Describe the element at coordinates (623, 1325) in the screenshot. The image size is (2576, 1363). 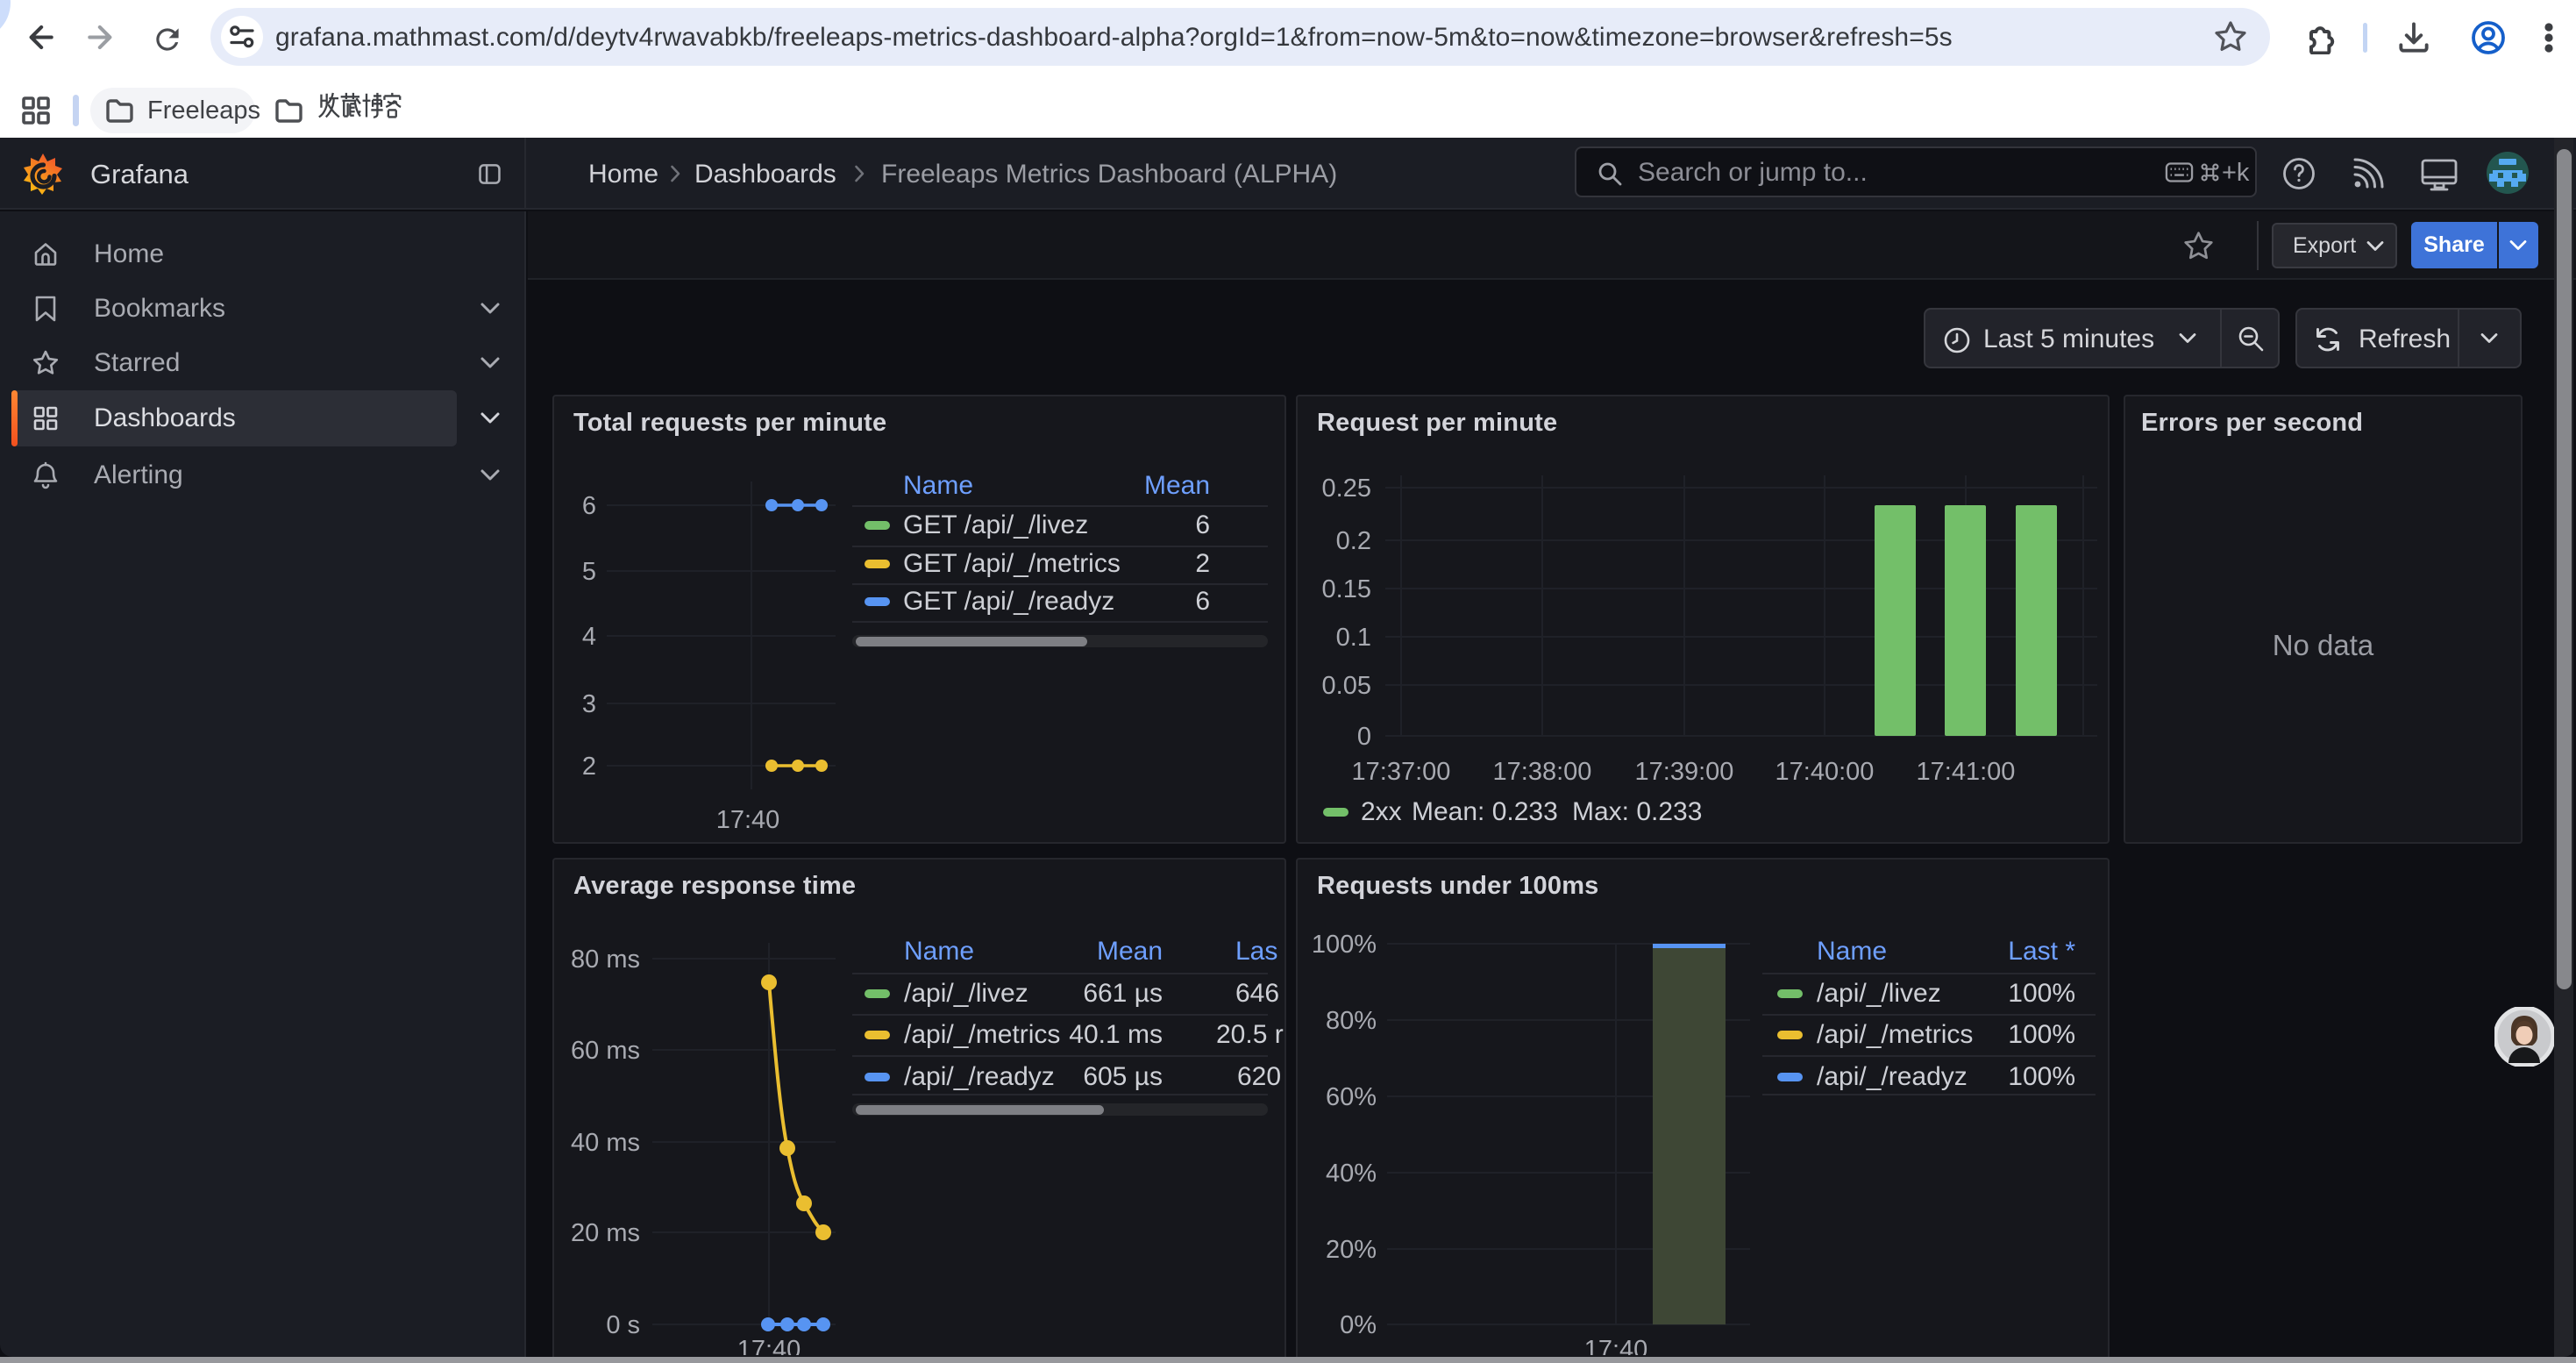
I see `svg-text: 0 s` at that location.